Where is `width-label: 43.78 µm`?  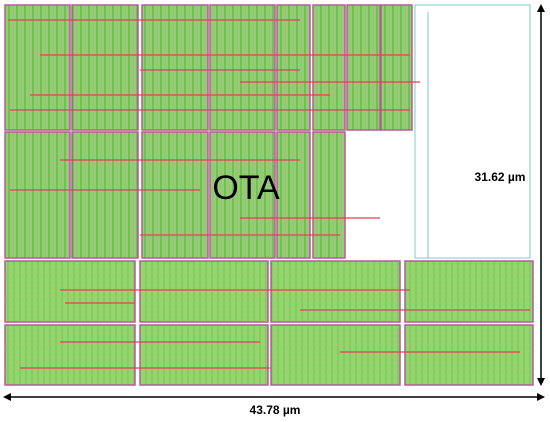
width-label: 43.78 µm is located at coordinates (275, 410).